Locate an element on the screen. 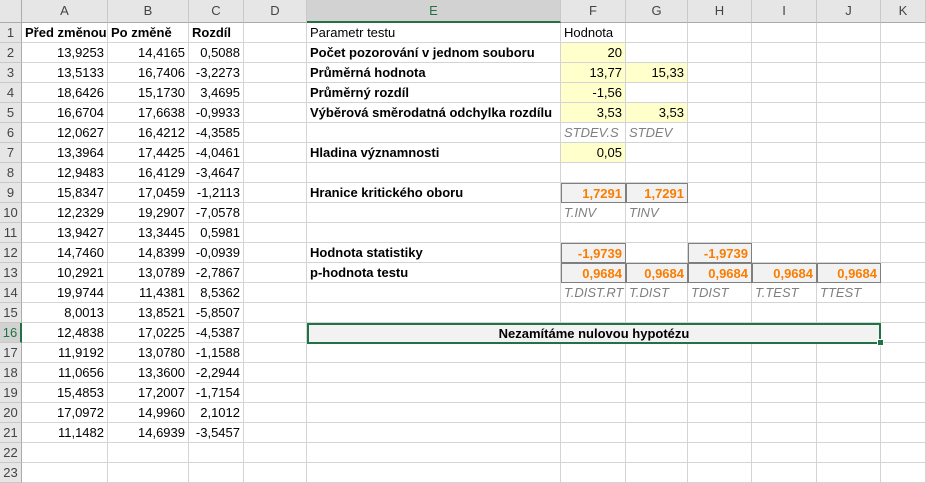 The width and height of the screenshot is (926, 483). param-label: p-hodnota testu is located at coordinates (434, 273).